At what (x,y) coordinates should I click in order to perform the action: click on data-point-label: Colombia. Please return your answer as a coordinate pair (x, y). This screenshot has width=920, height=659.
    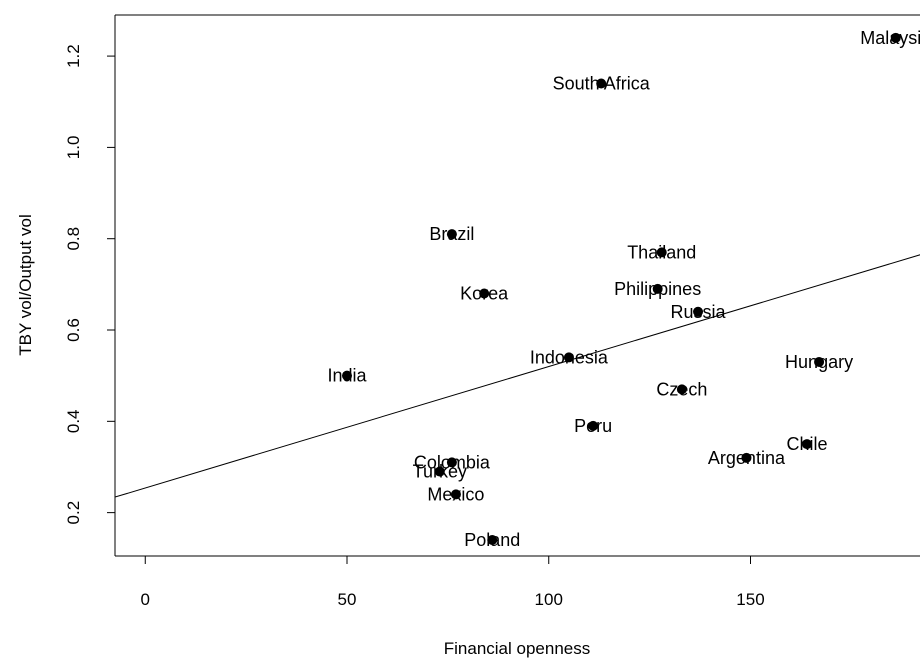
    Looking at the image, I should click on (452, 462).